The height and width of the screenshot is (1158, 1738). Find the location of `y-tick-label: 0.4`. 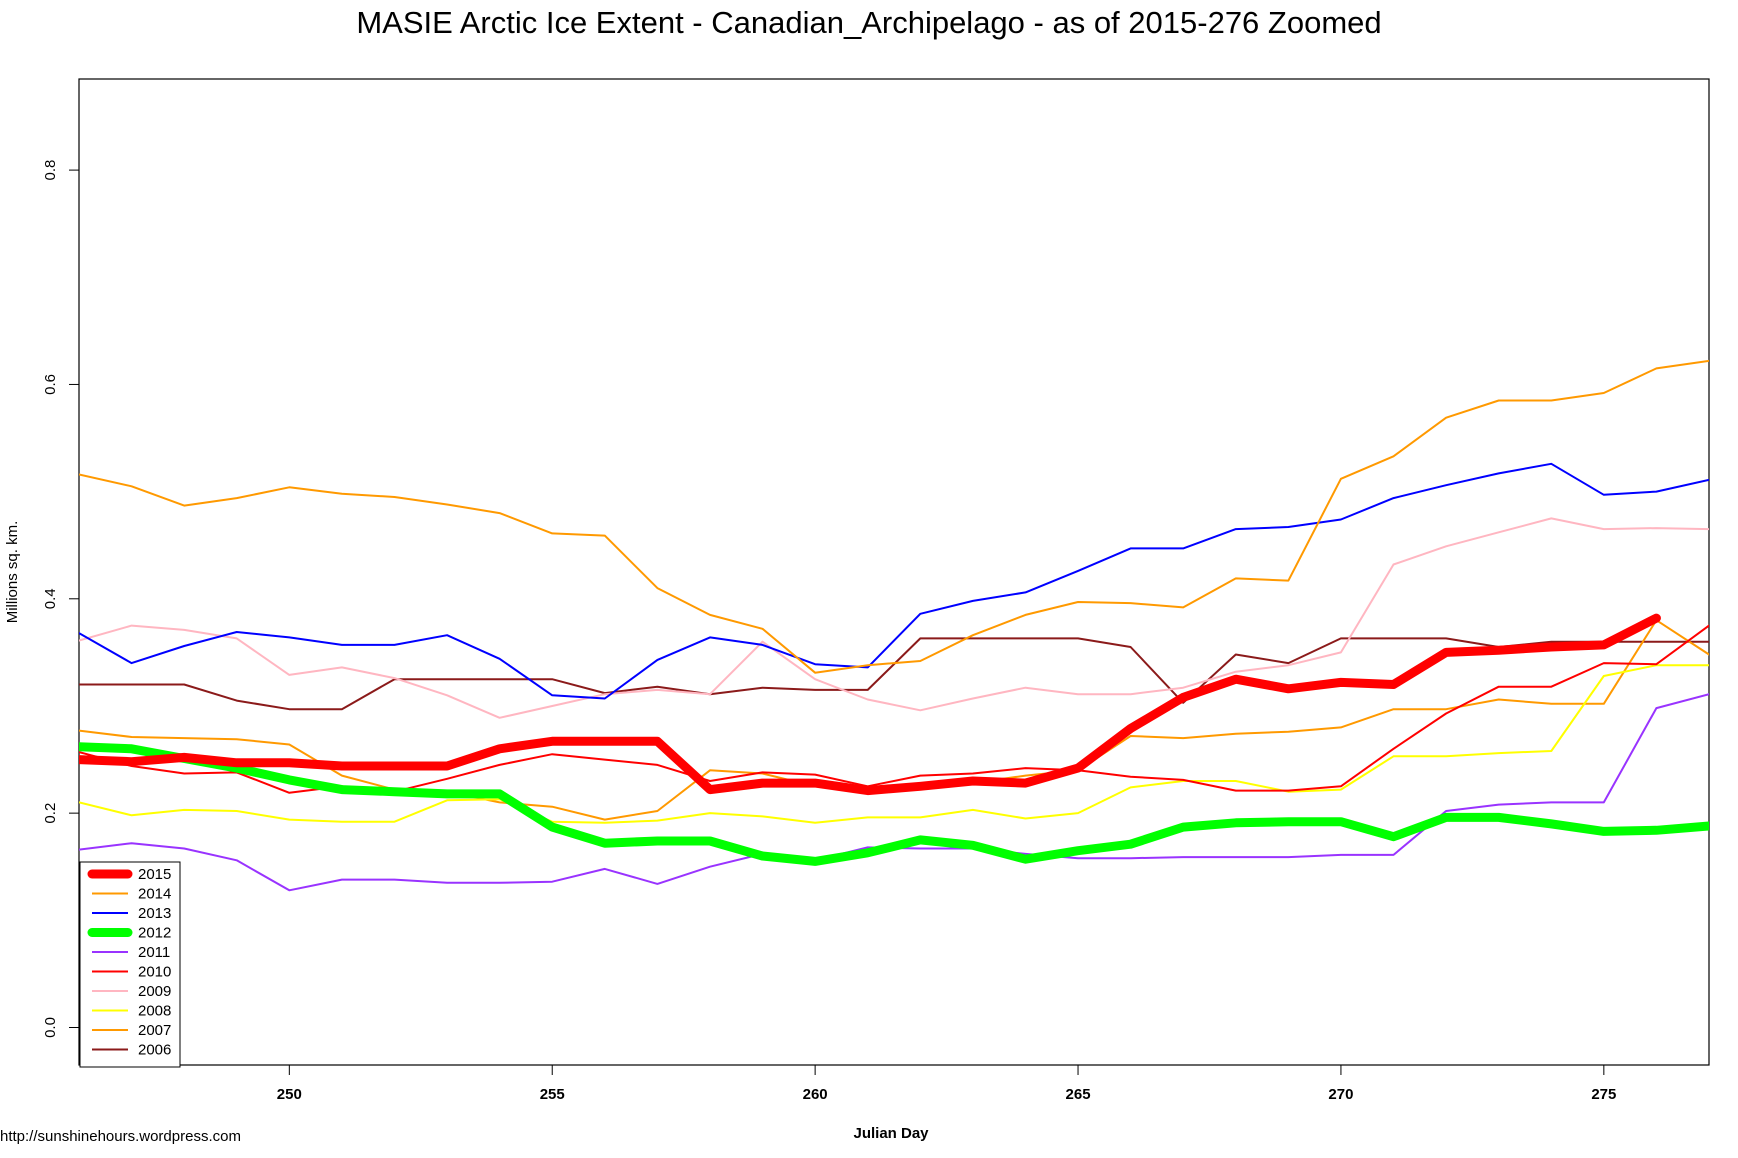

y-tick-label: 0.4 is located at coordinates (50, 598).